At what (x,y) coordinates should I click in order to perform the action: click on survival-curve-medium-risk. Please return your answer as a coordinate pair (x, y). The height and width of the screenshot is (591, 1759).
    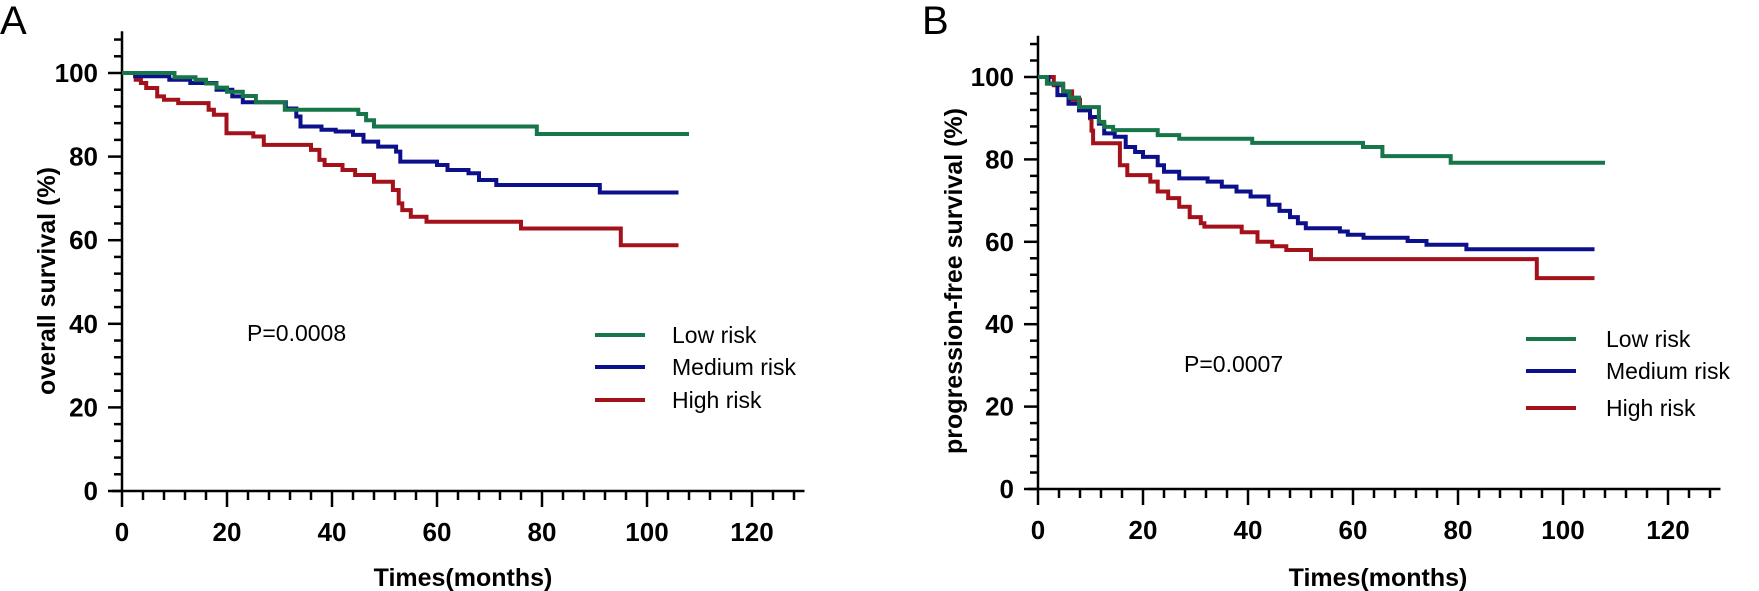
    Looking at the image, I should click on (1316, 163).